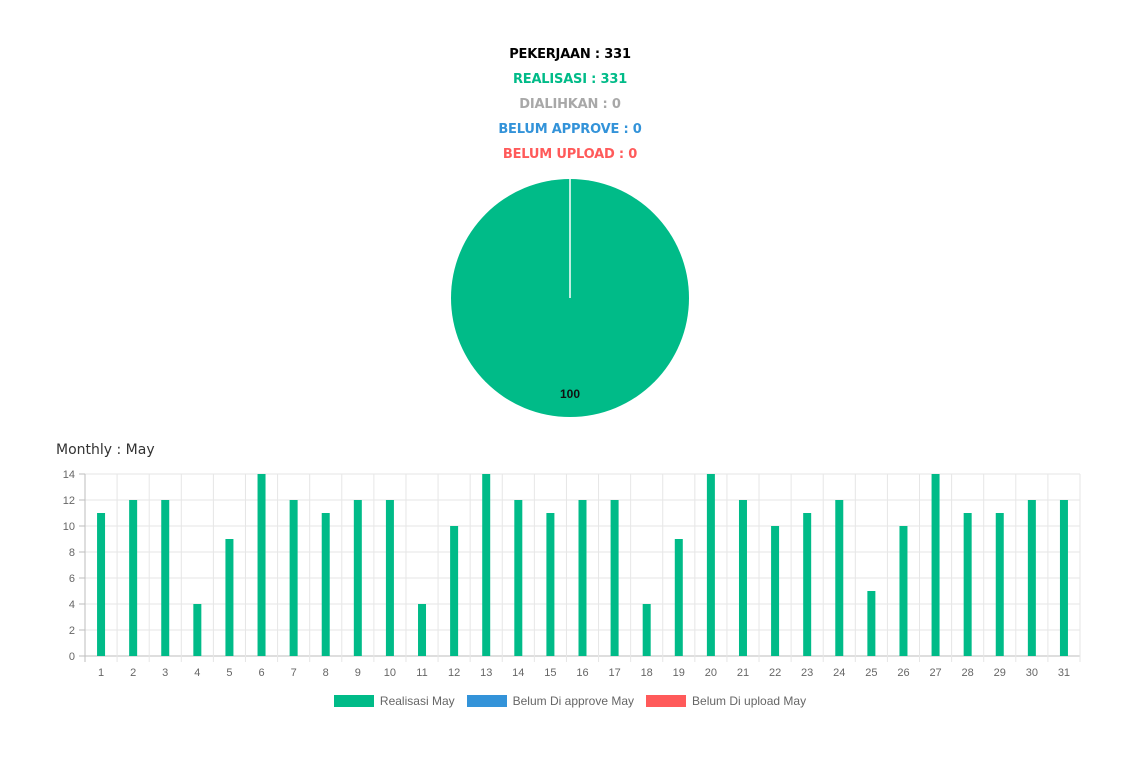  What do you see at coordinates (573, 701) in the screenshot?
I see `legend-label: Belum Di approve May` at bounding box center [573, 701].